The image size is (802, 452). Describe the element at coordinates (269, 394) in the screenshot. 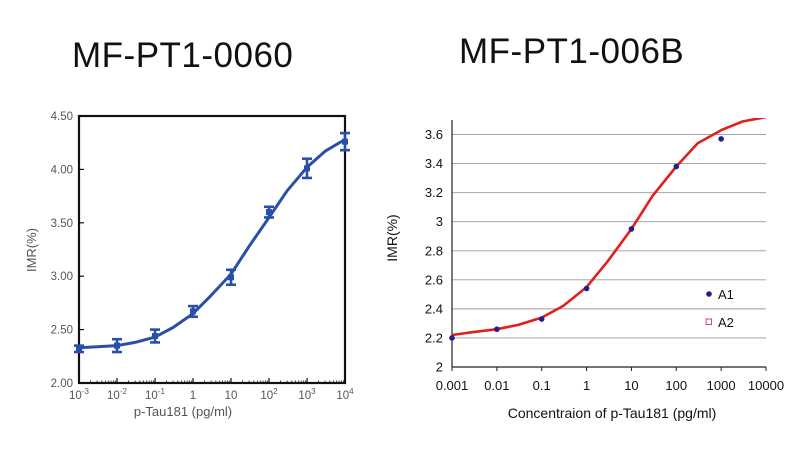

I see `chart-1-x-tick-label: 10²` at that location.